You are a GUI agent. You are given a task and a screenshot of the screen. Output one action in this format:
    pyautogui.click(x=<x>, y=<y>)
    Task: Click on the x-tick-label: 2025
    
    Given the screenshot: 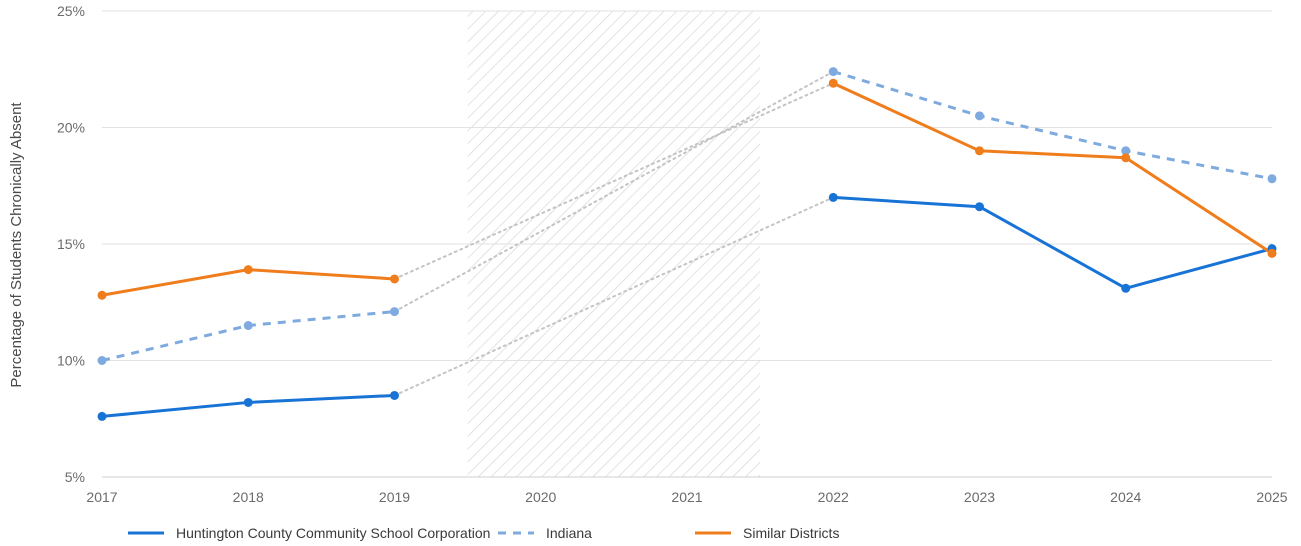 What is the action you would take?
    pyautogui.click(x=1271, y=497)
    